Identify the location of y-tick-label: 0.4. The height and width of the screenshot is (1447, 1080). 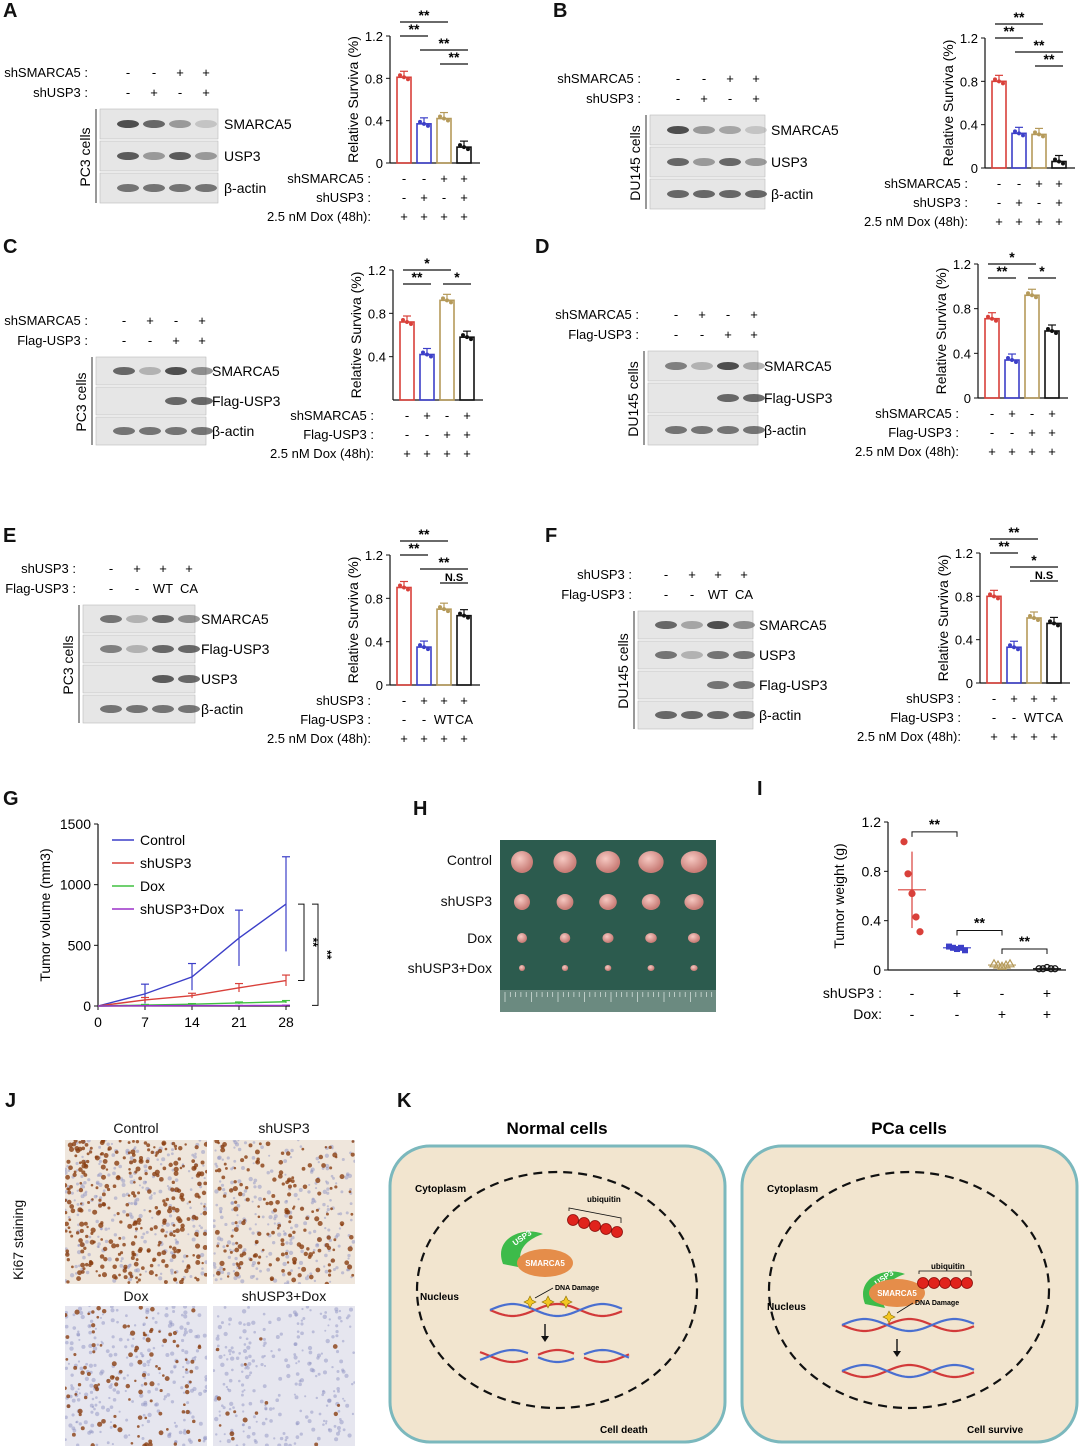
(374, 121).